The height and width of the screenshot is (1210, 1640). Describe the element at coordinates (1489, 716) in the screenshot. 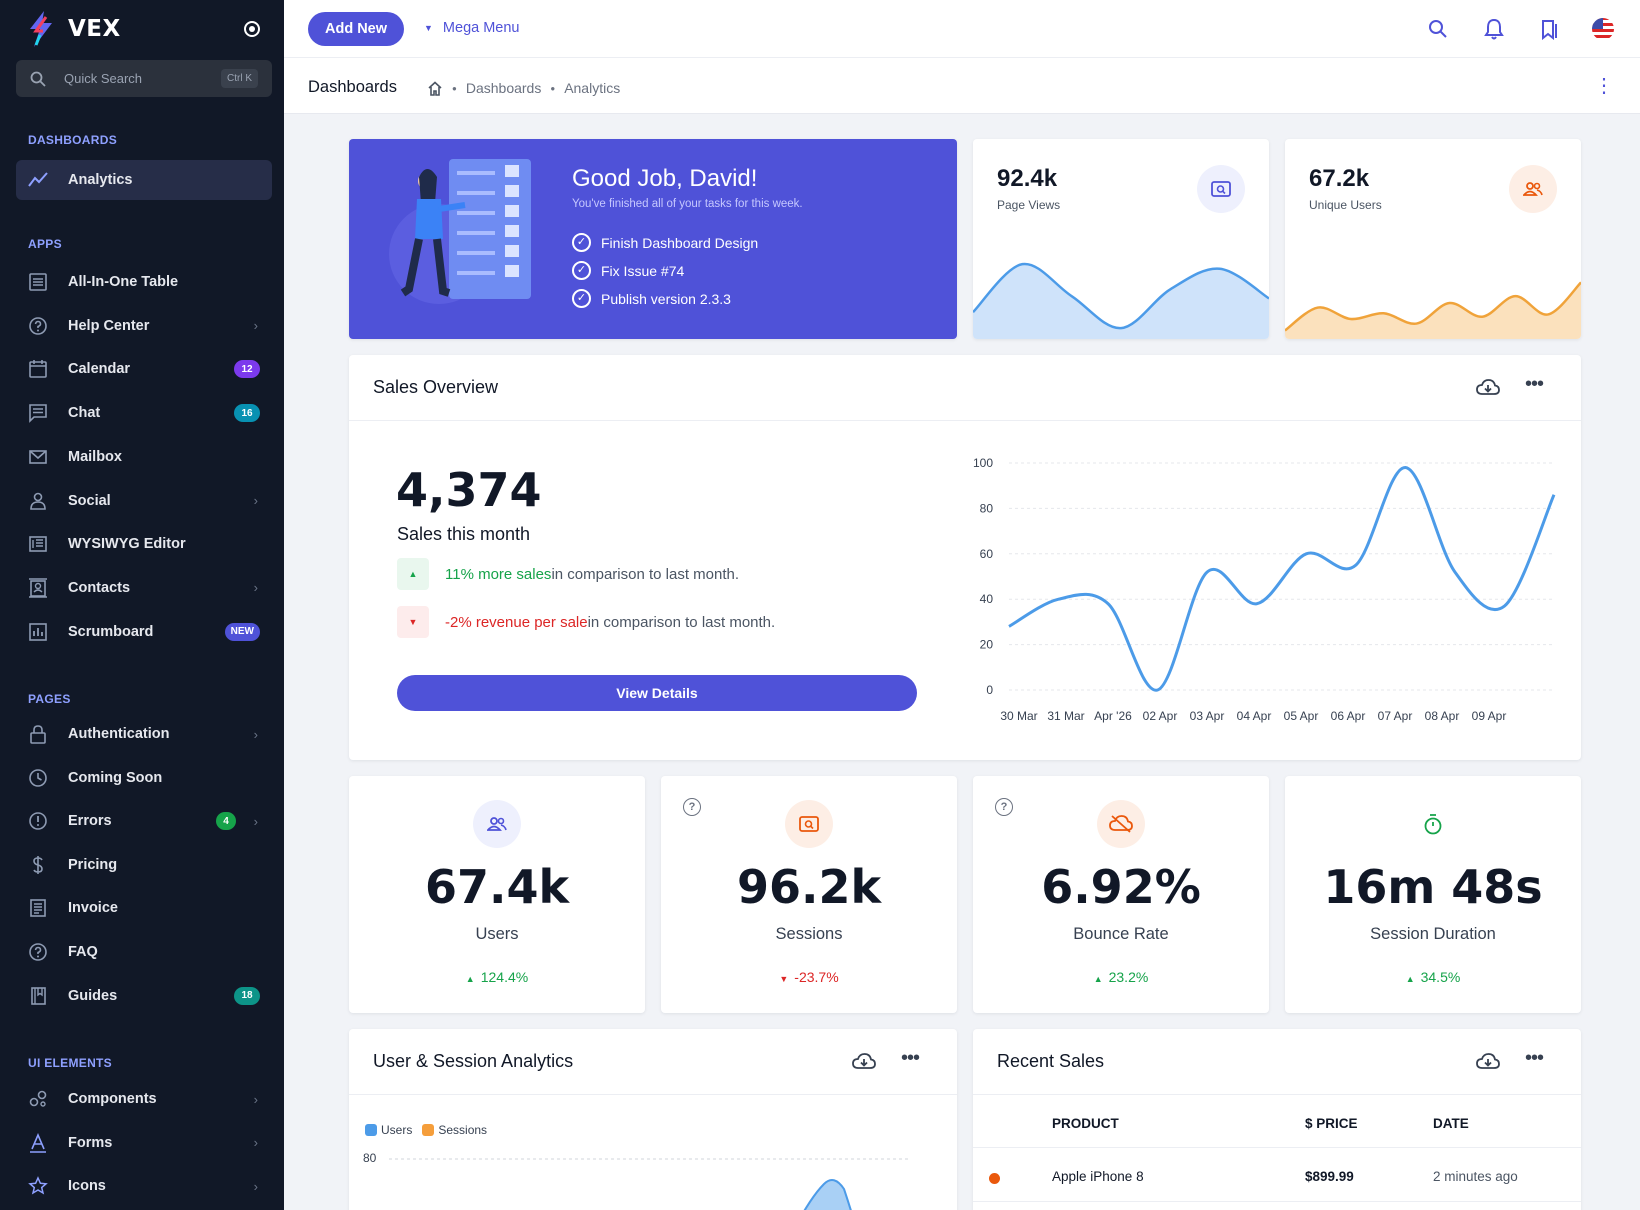

I see `x-tick-label: 09 Apr` at that location.